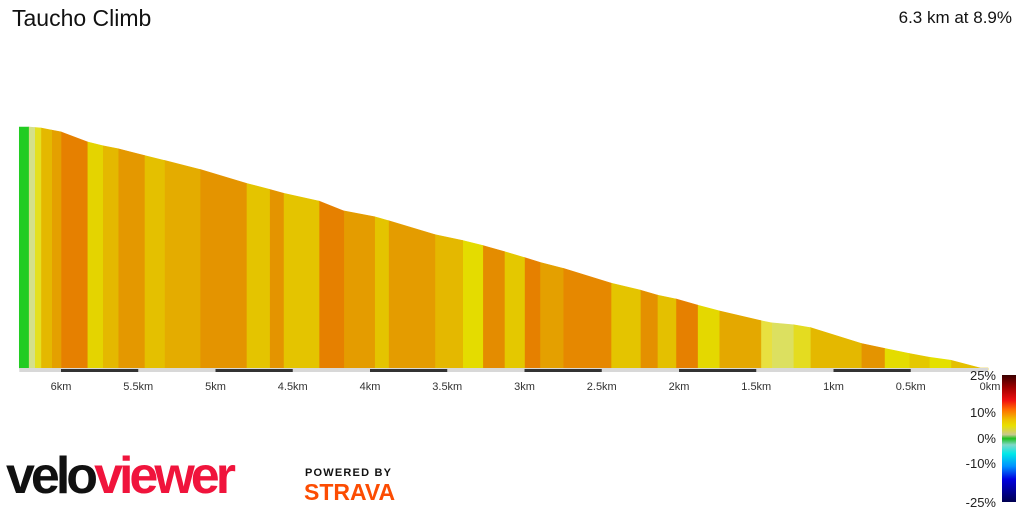  I want to click on x-tick-label: 4.5km, so click(293, 387).